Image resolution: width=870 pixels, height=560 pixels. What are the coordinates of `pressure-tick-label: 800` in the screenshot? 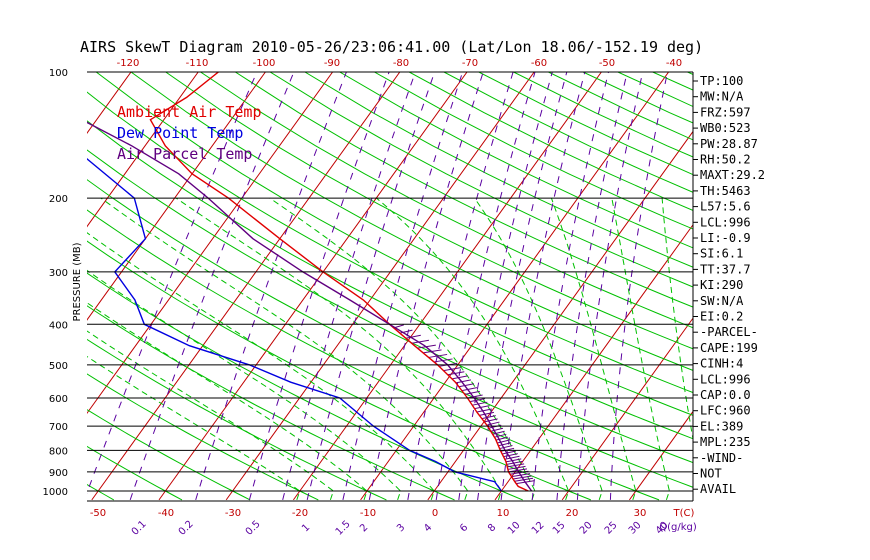 It's located at (58, 451).